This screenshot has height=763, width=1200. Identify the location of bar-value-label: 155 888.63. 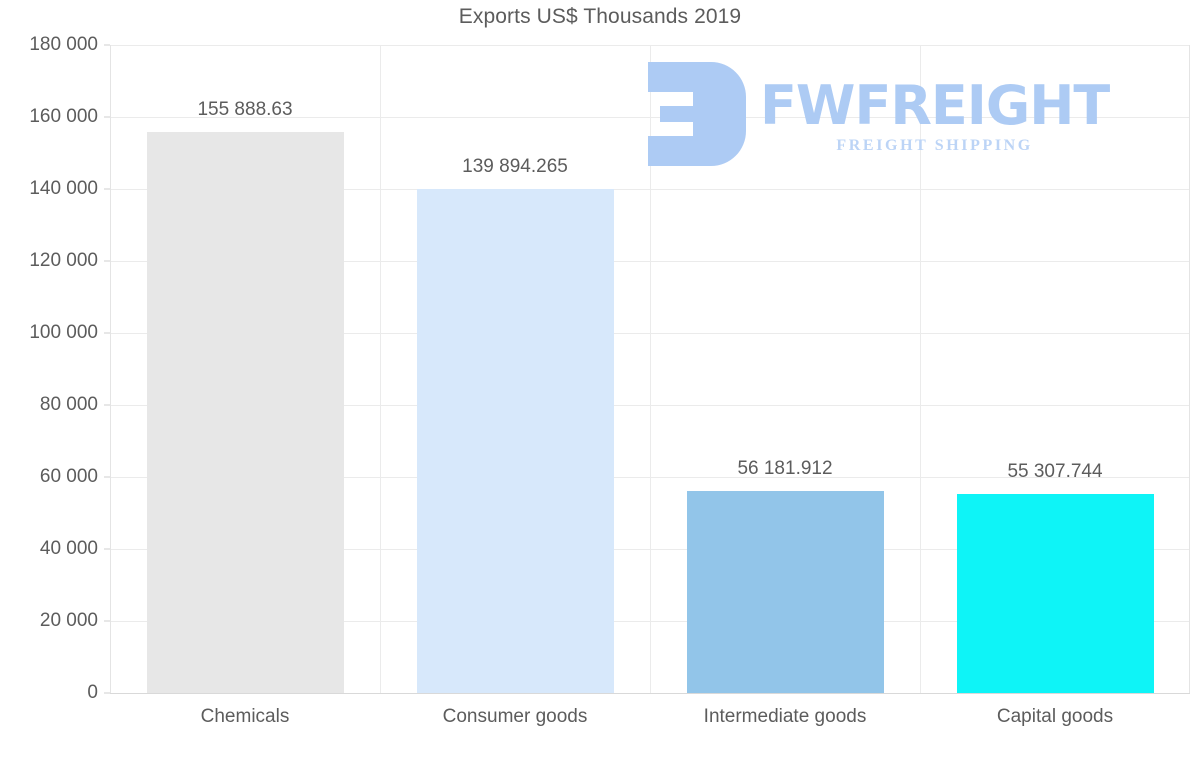
(245, 109).